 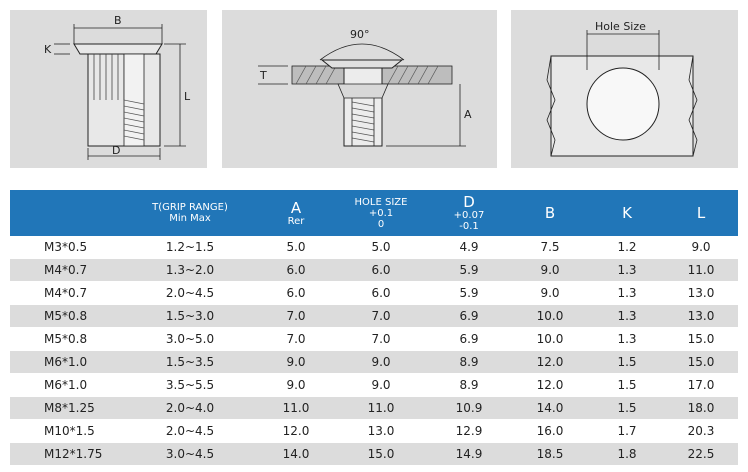 I want to click on header-hole-size: HOLE SIZE +0.1 0, so click(x=381, y=213).